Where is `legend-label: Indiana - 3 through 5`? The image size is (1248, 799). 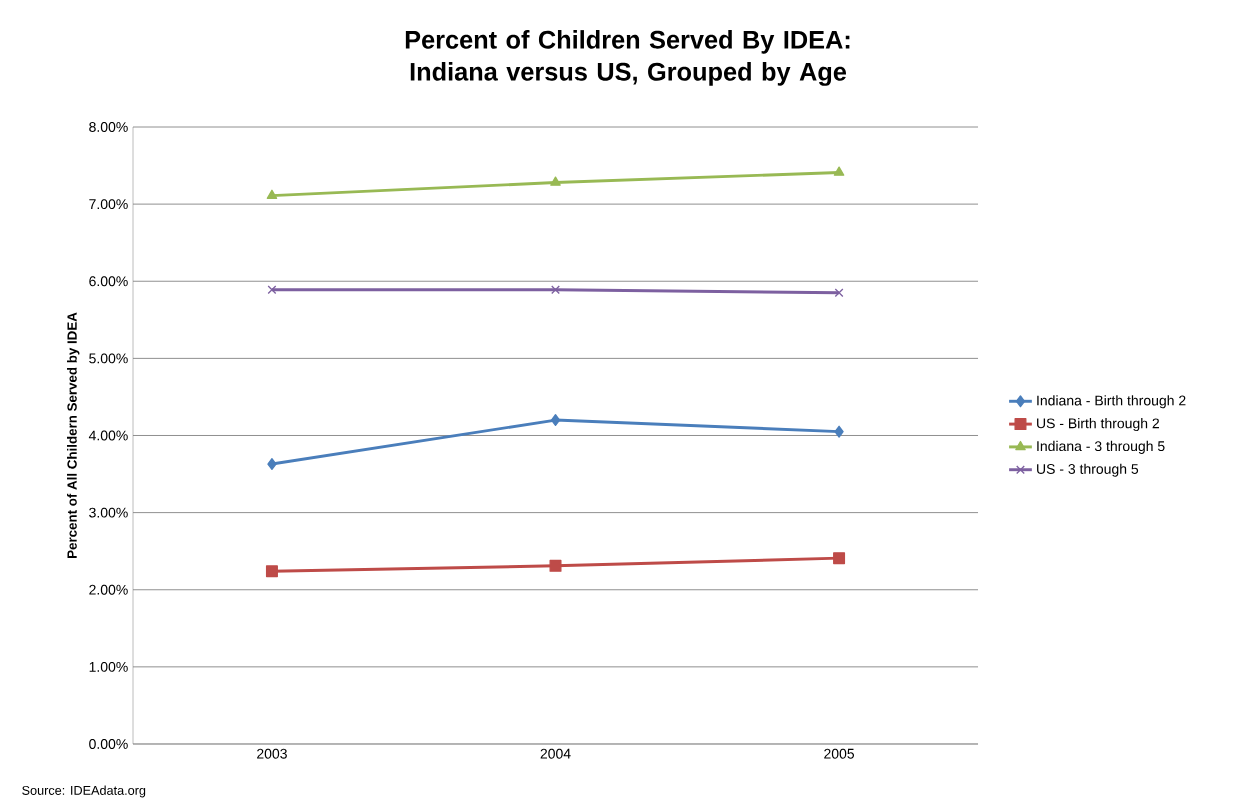 legend-label: Indiana - 3 through 5 is located at coordinates (1101, 447).